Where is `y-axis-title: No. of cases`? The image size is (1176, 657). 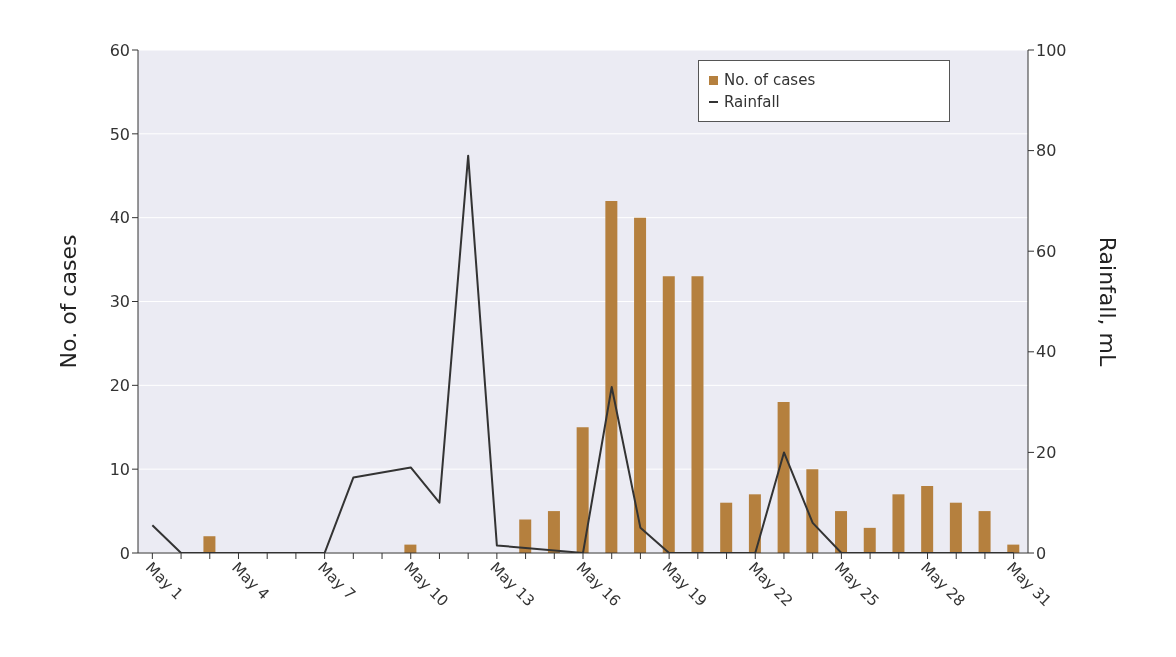 y-axis-title: No. of cases is located at coordinates (68, 301).